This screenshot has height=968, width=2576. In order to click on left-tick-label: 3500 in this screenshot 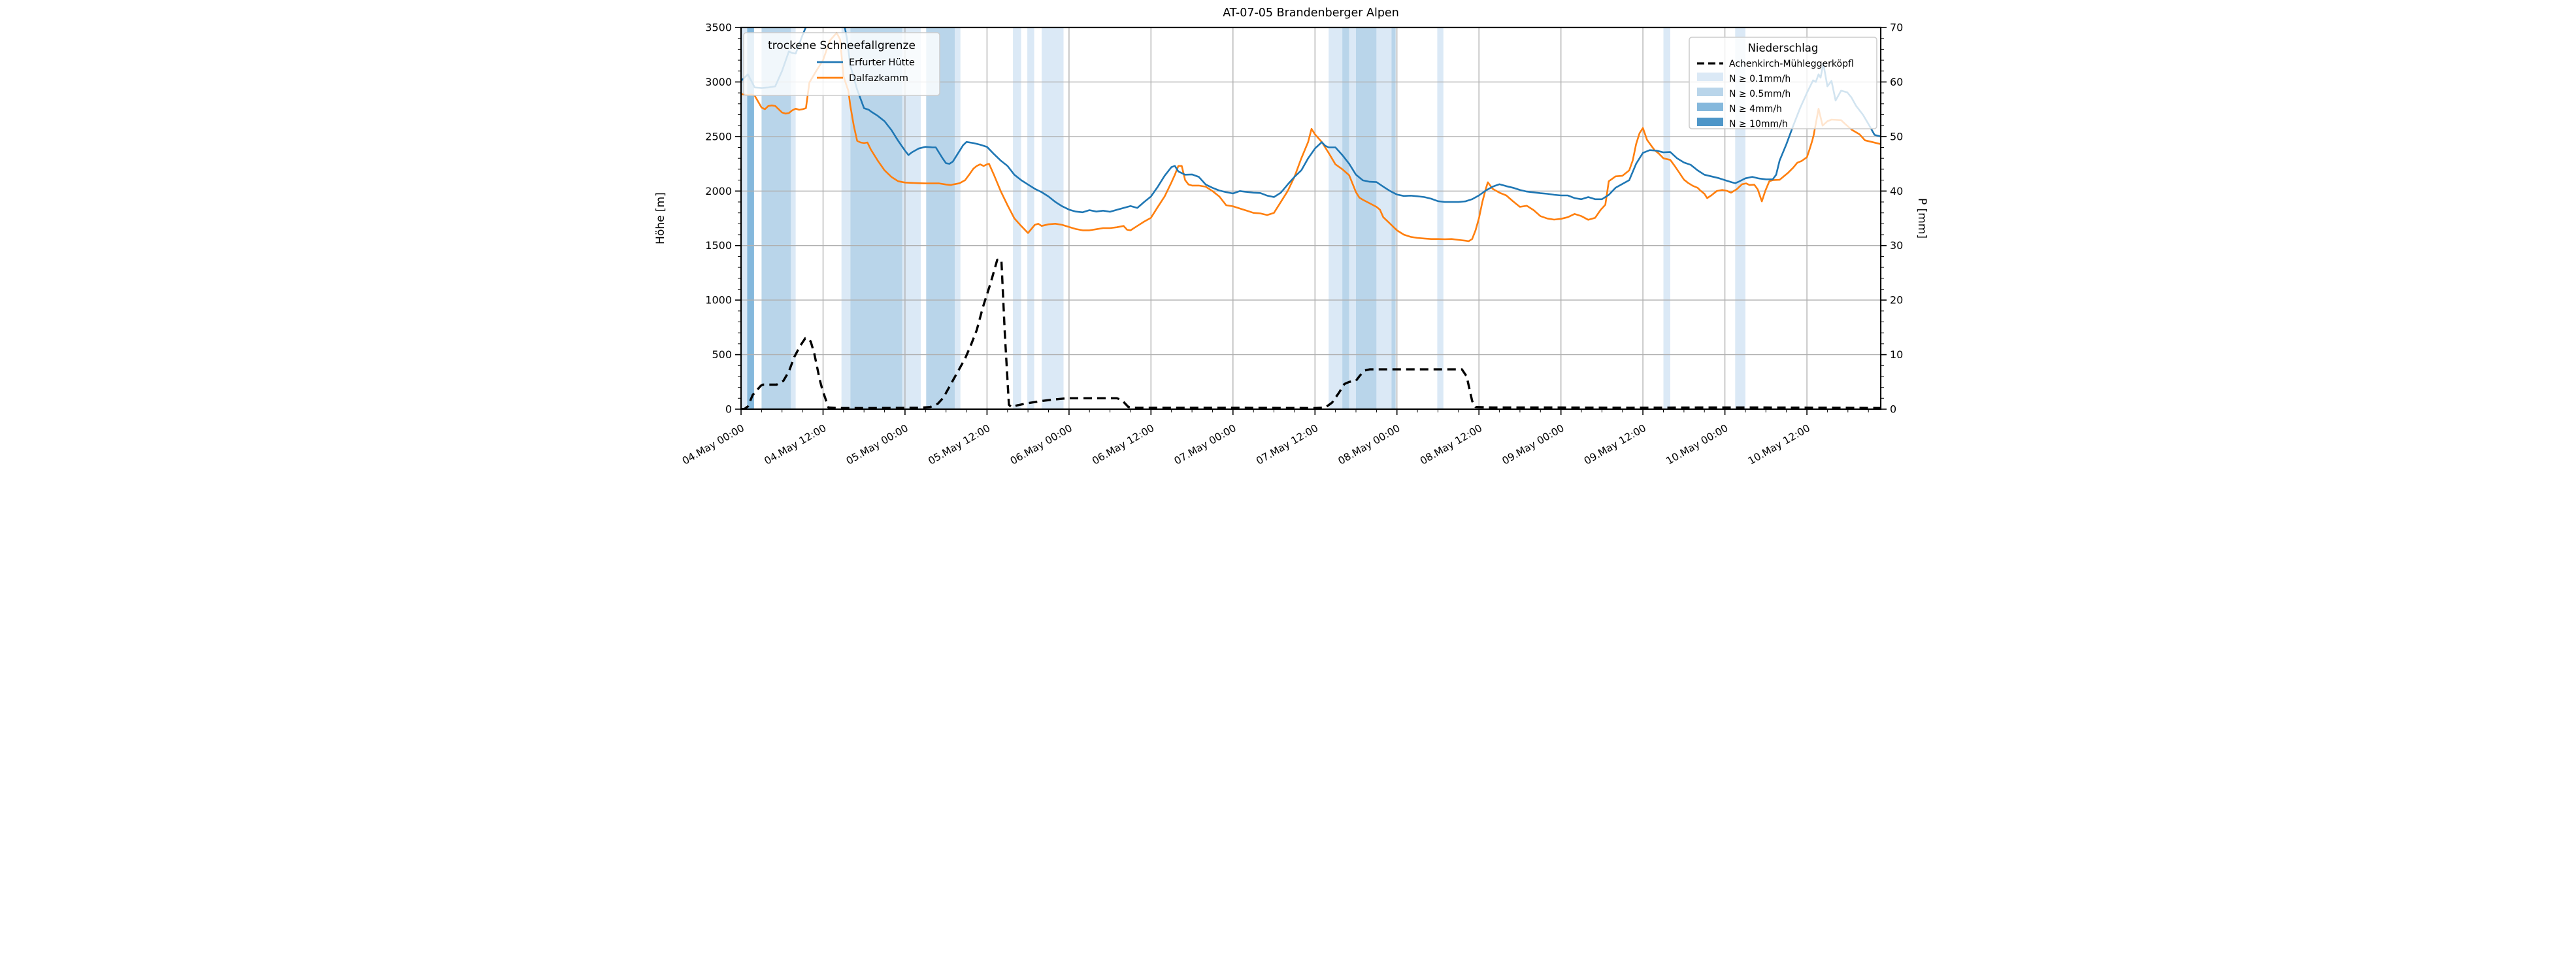, I will do `click(718, 28)`.